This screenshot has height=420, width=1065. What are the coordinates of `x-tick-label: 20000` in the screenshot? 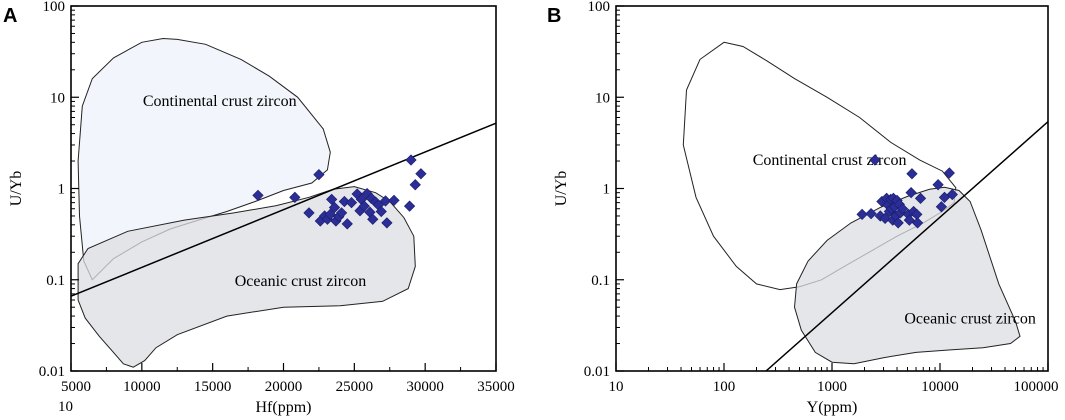 It's located at (284, 387).